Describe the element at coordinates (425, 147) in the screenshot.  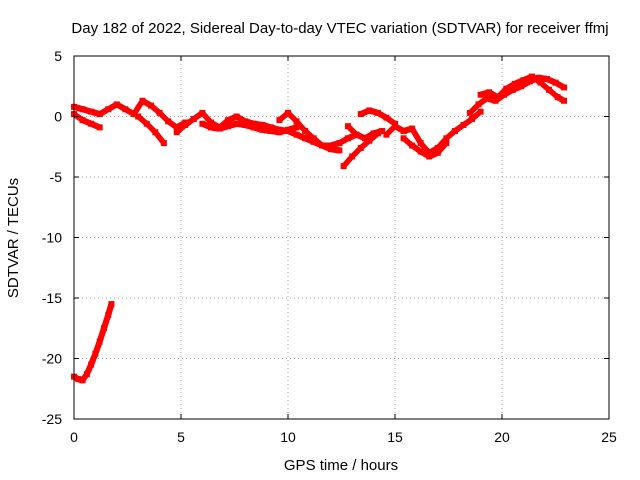
I see `series-track-k` at that location.